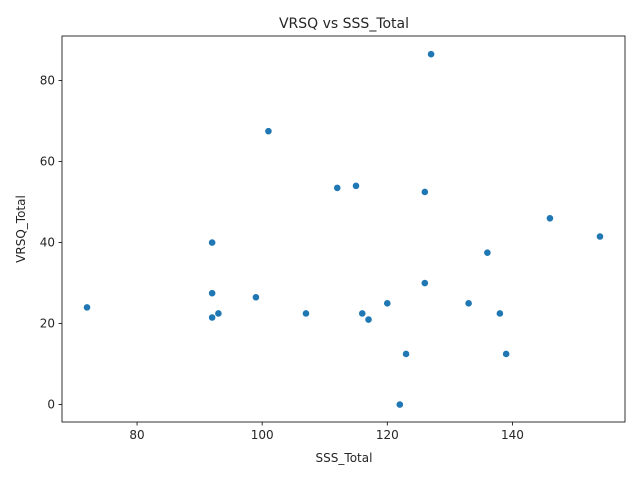 The image size is (640, 480). I want to click on y-axis: 0 20 40 60 80, so click(51, 243).